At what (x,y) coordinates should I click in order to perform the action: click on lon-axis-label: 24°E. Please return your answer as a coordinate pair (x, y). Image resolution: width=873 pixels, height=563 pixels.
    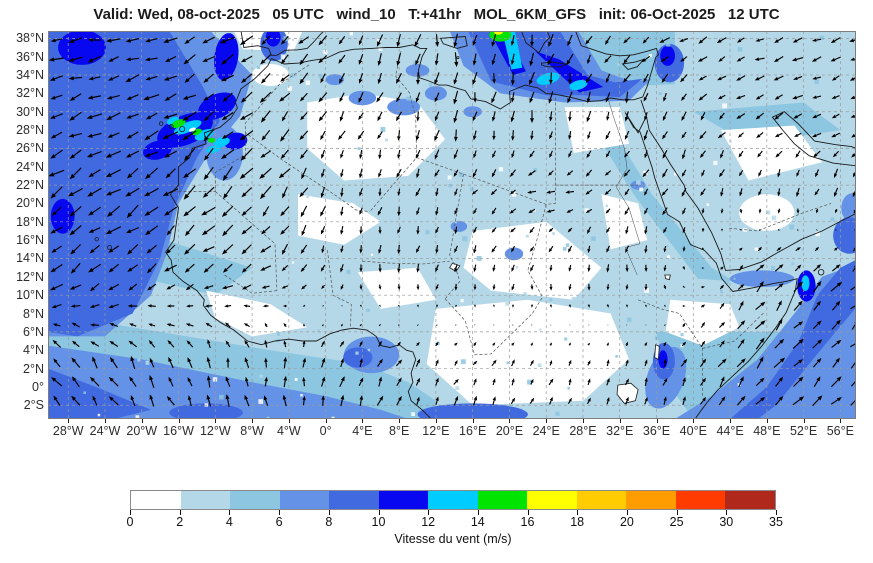
    Looking at the image, I should click on (546, 431).